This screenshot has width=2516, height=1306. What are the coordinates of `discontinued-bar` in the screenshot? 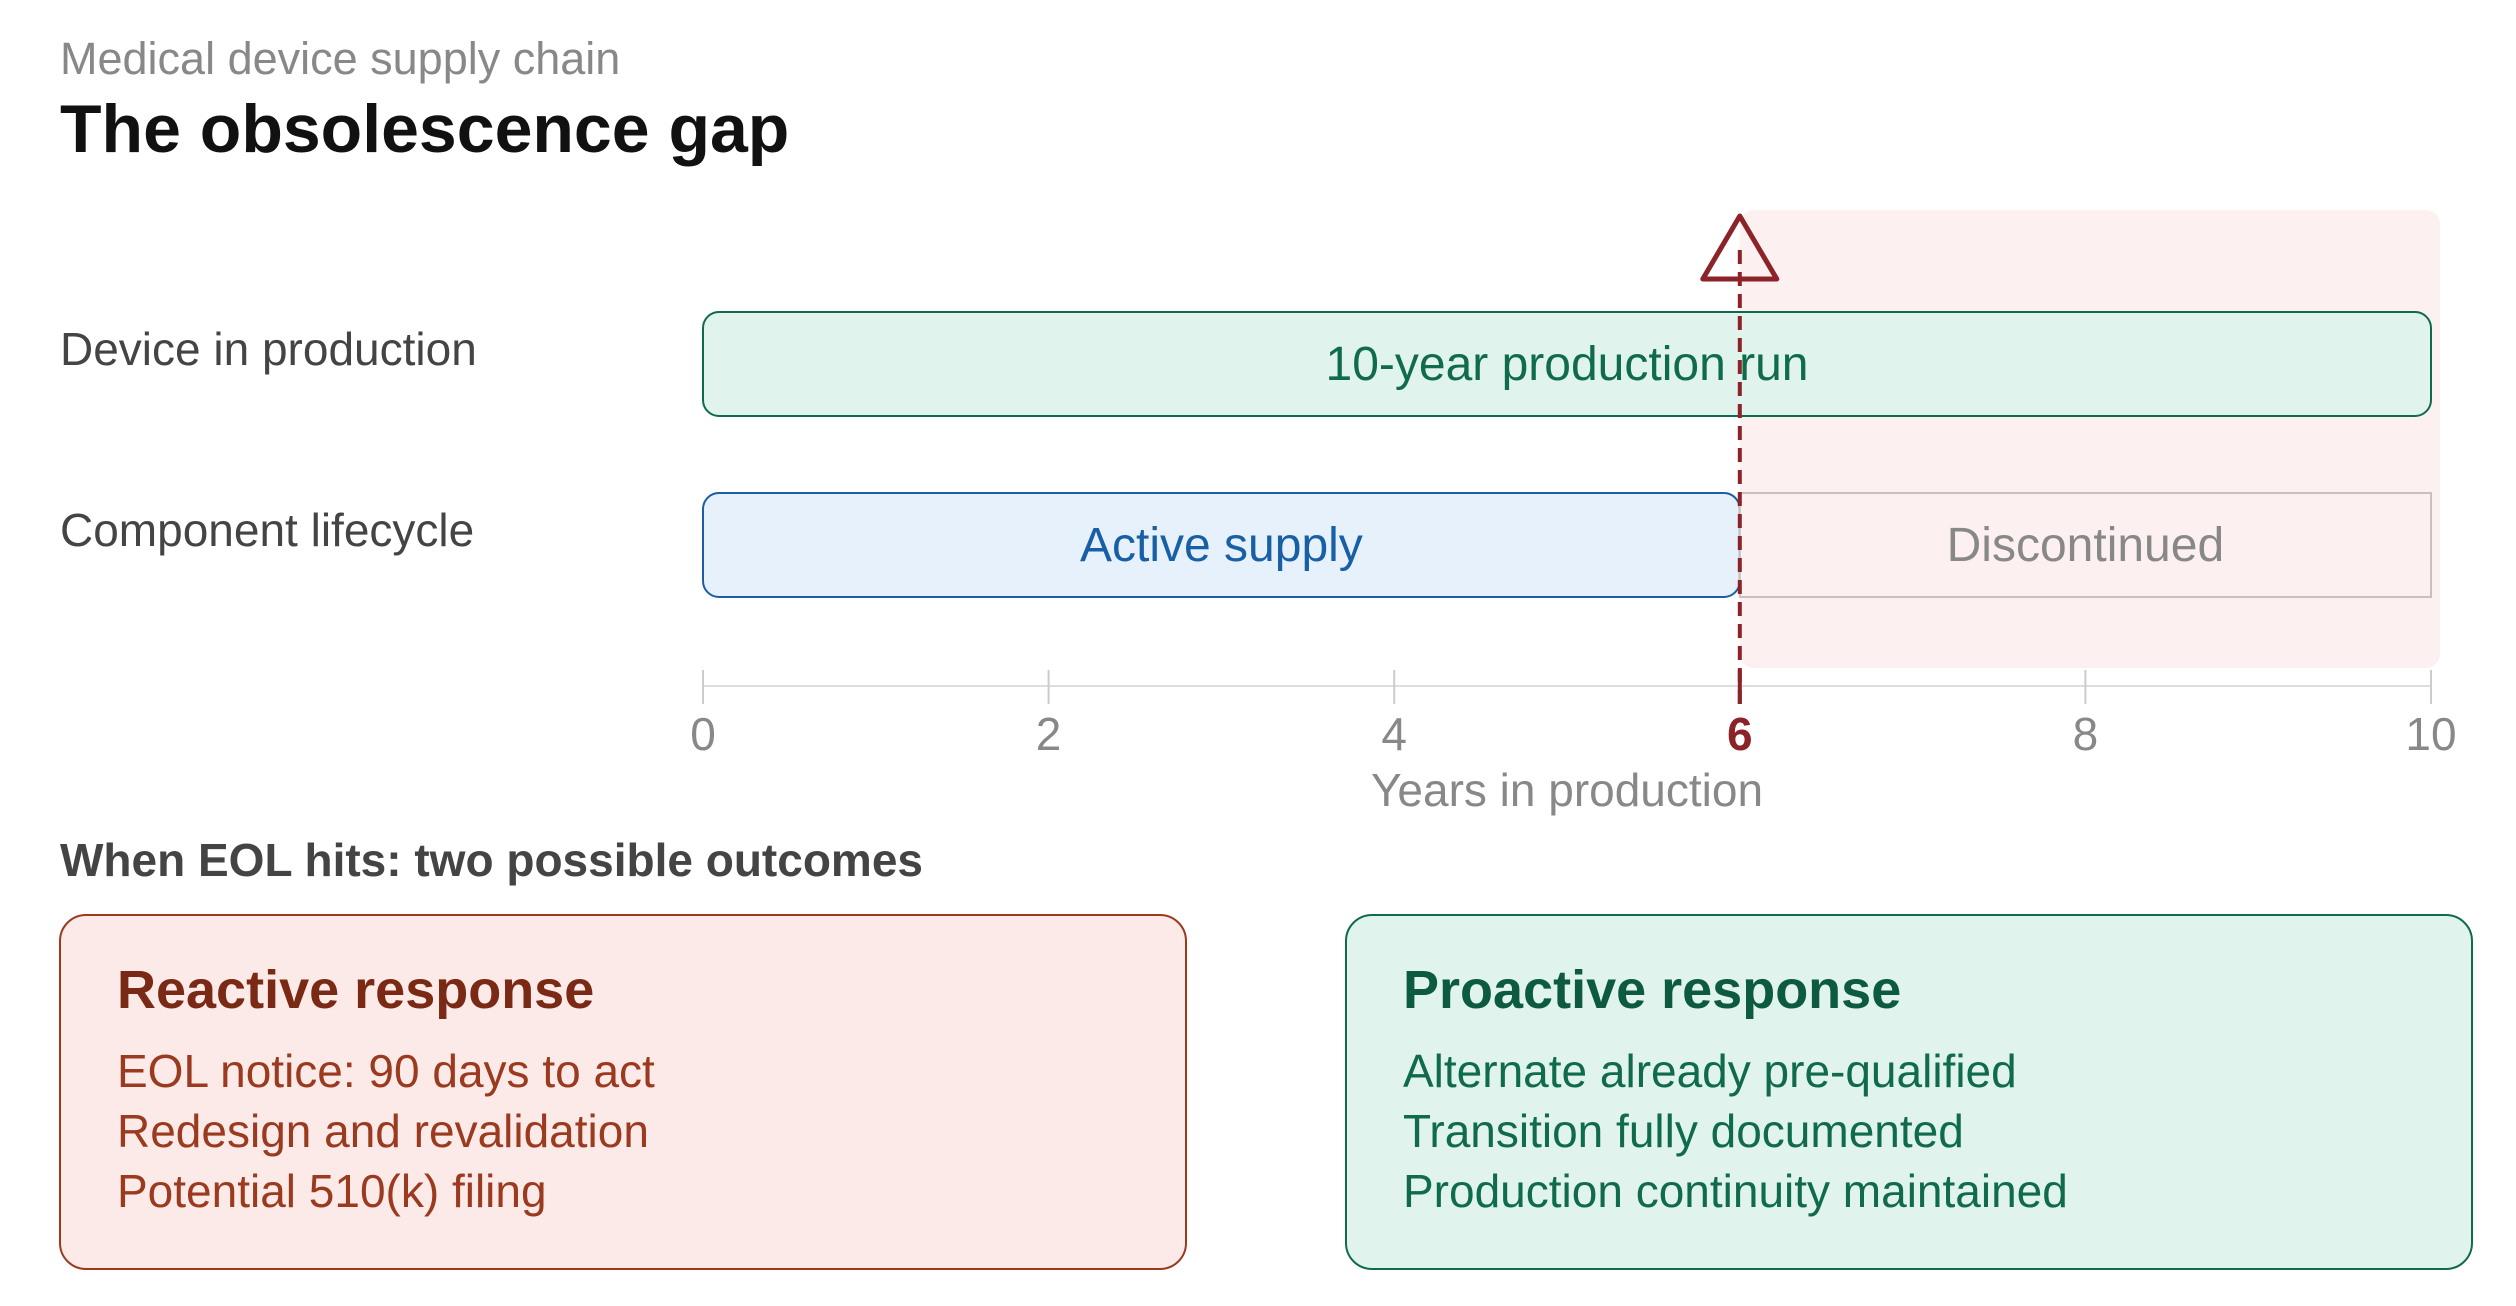 It's located at (2085, 545).